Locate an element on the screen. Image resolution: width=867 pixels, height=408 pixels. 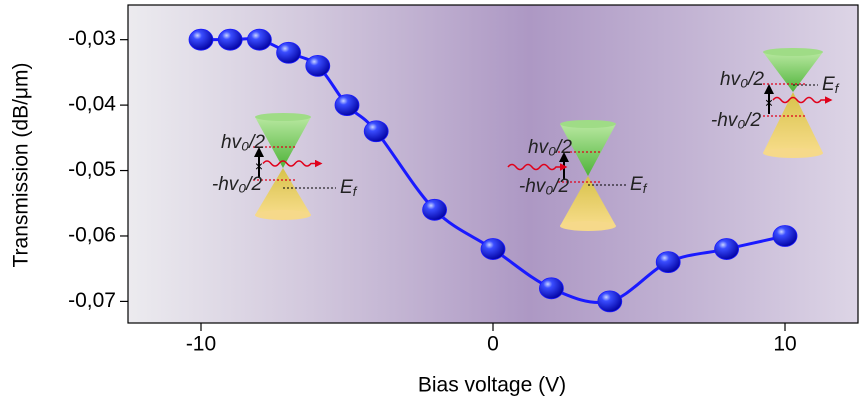
y-tick-label: -0,07 is located at coordinates (92, 300).